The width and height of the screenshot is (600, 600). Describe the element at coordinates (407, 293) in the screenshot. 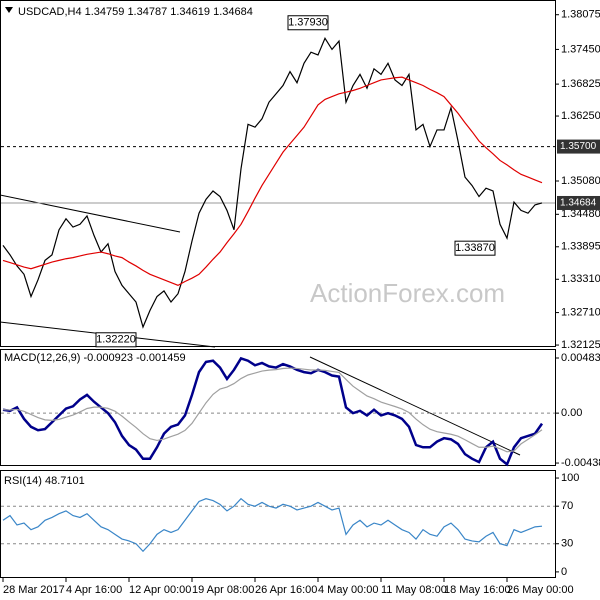

I see `watermark: ActionForex.com` at that location.